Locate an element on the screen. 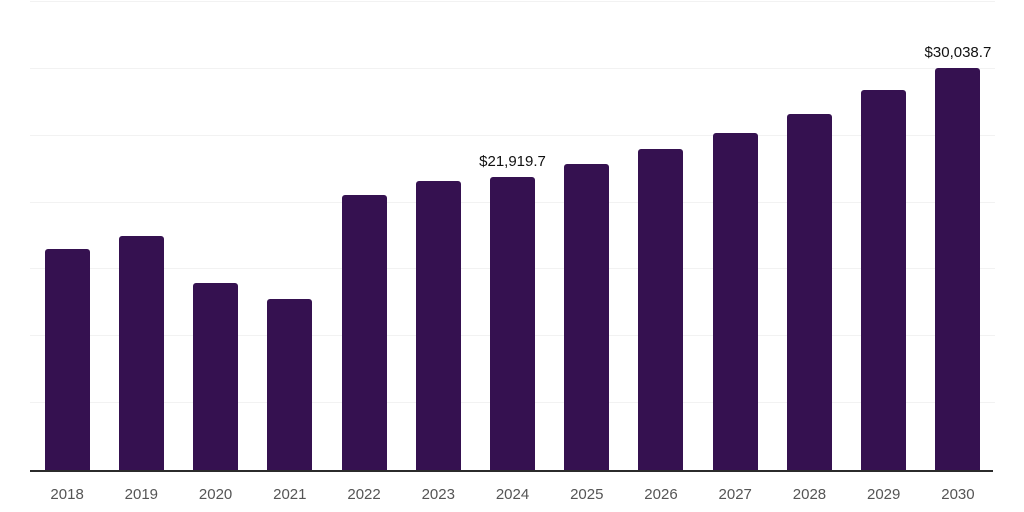  bar-2030 is located at coordinates (958, 269).